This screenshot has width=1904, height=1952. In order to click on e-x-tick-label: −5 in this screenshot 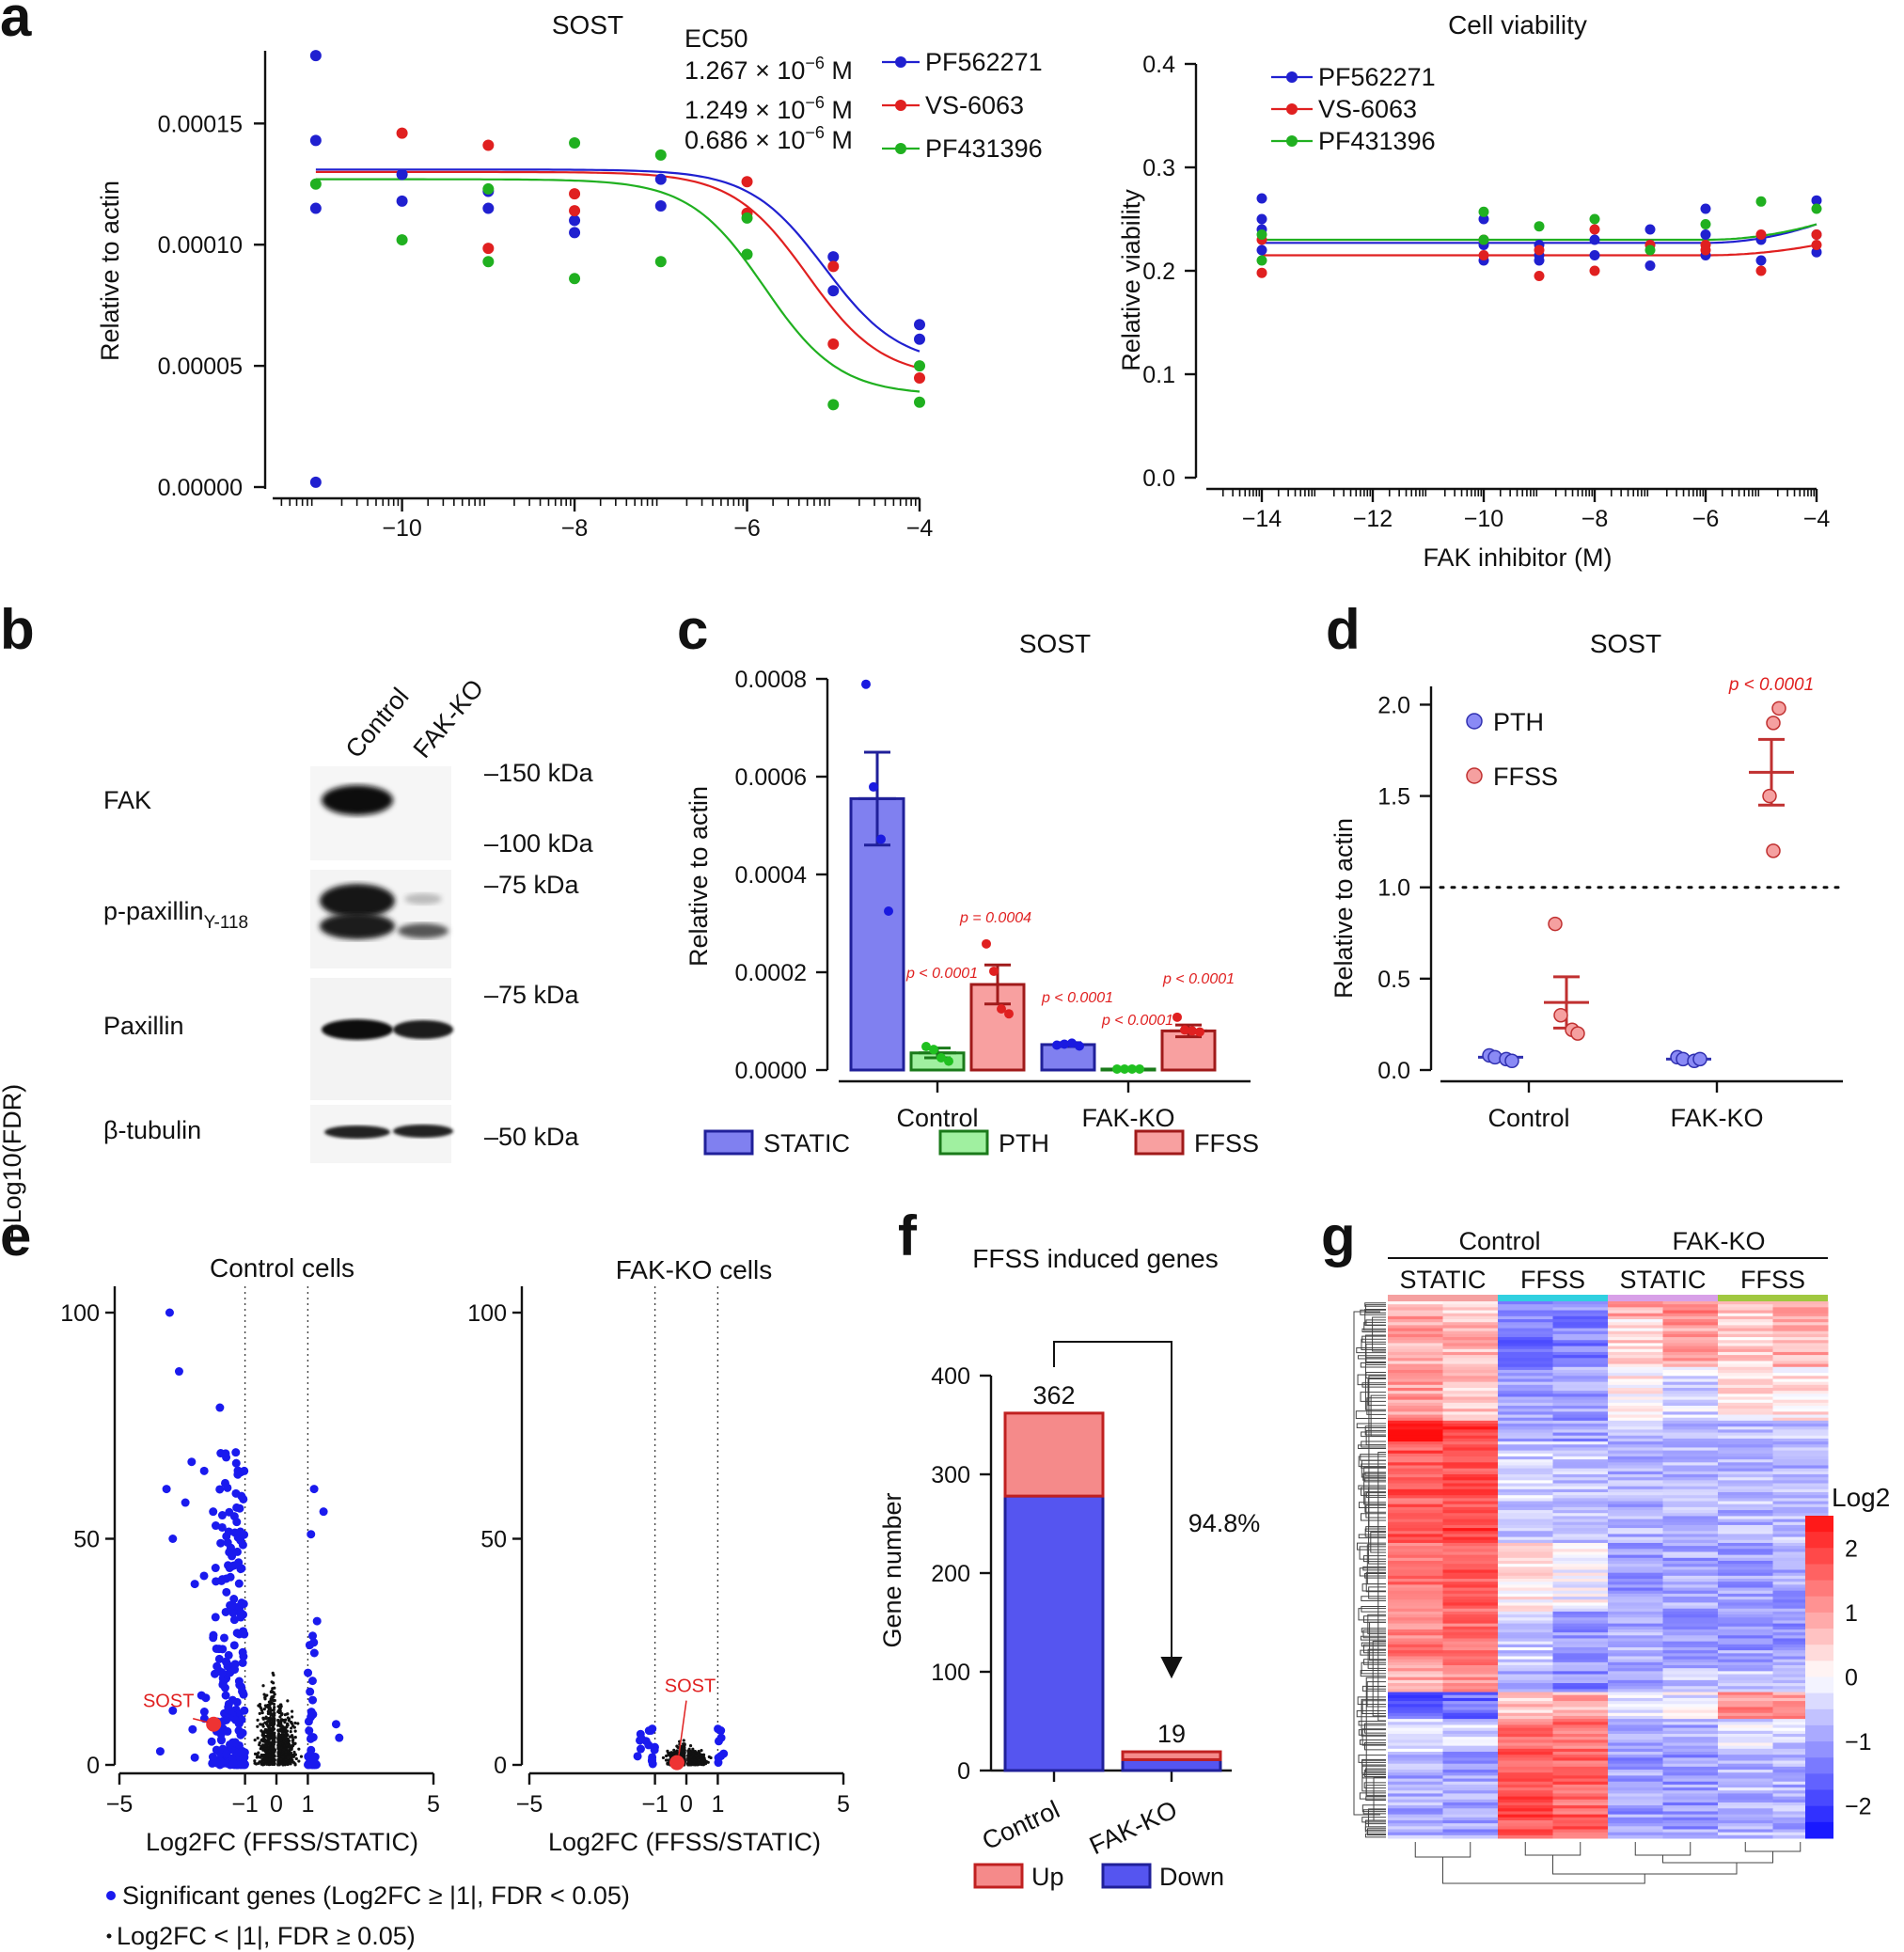, I will do `click(120, 1805)`.